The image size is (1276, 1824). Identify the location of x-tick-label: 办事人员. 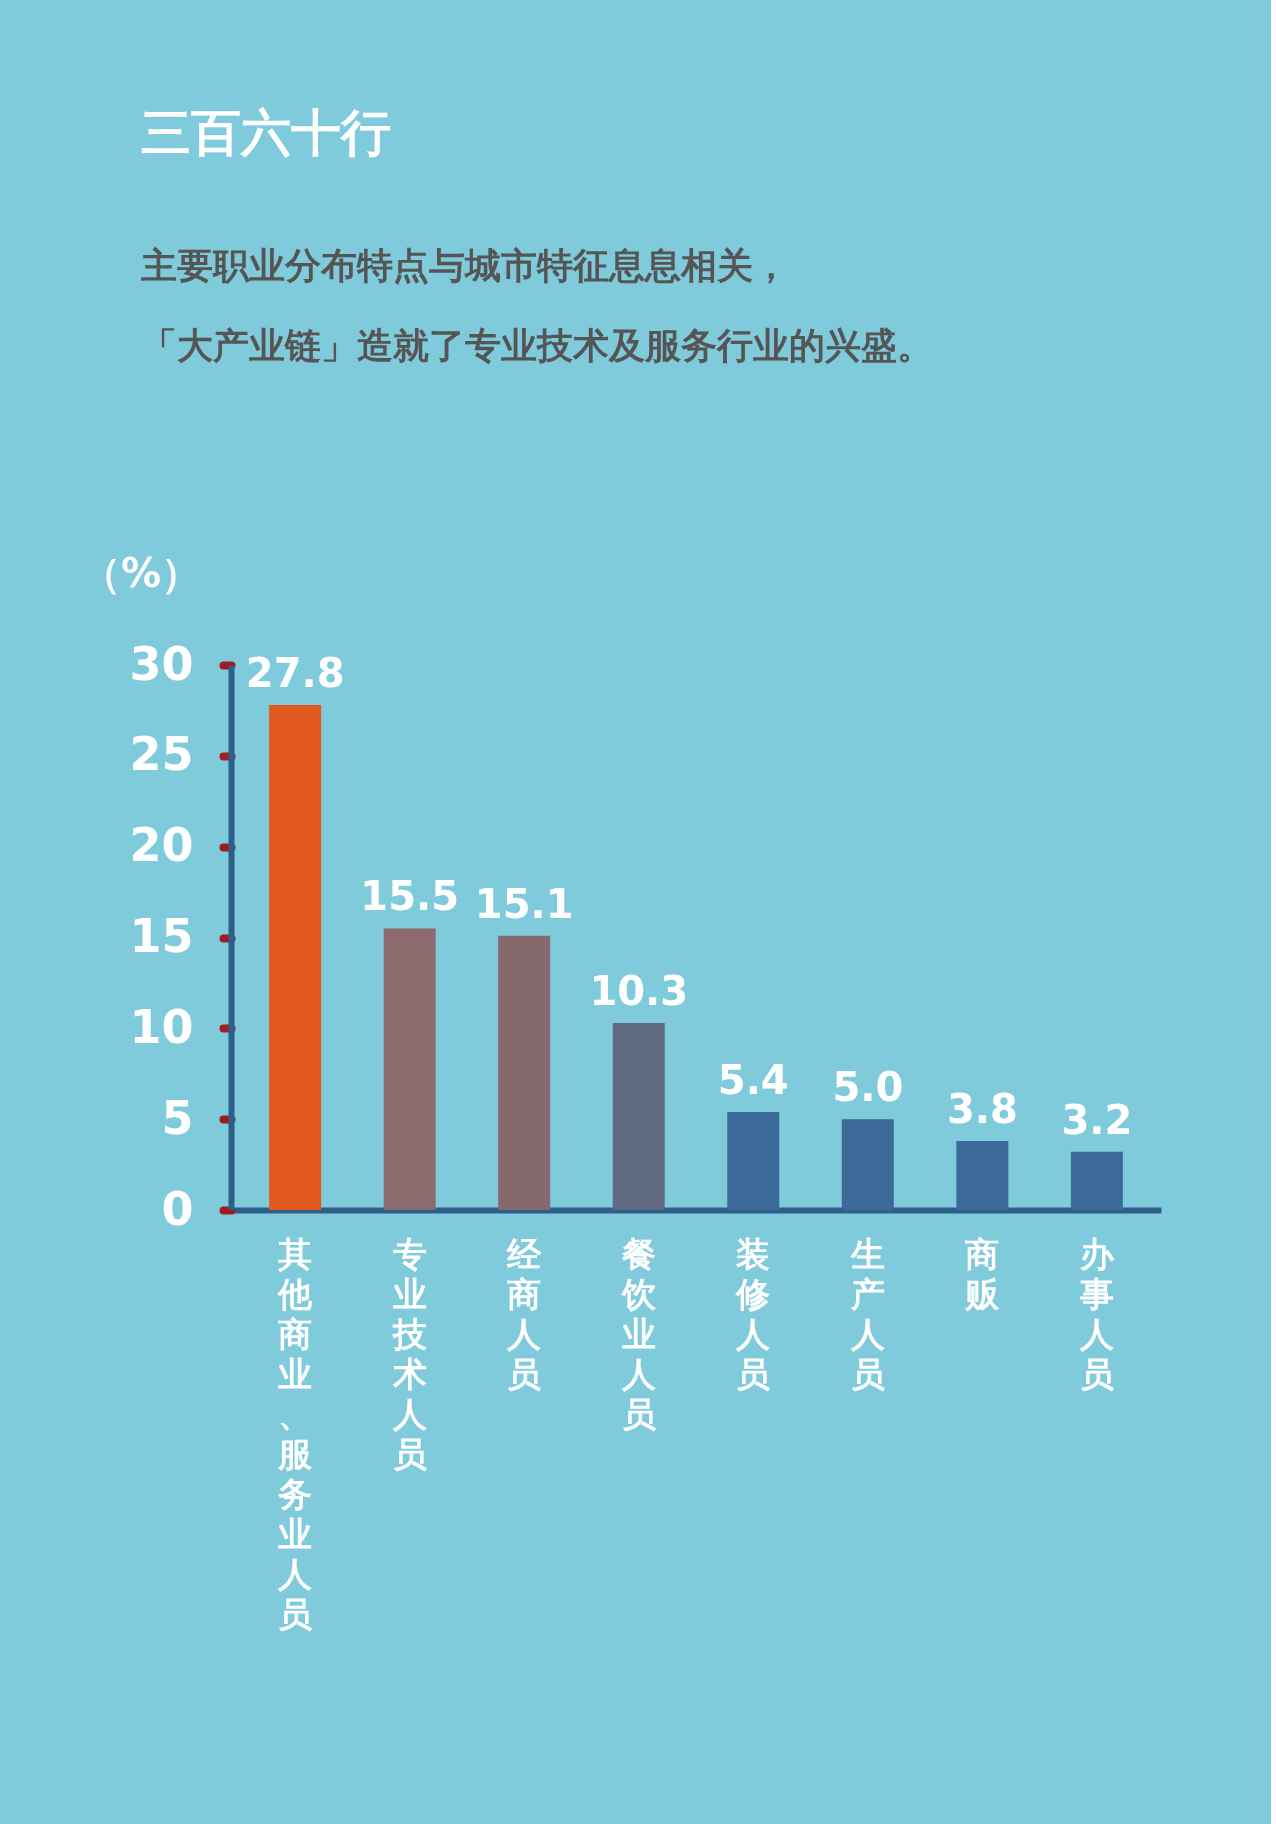
(1096, 1313).